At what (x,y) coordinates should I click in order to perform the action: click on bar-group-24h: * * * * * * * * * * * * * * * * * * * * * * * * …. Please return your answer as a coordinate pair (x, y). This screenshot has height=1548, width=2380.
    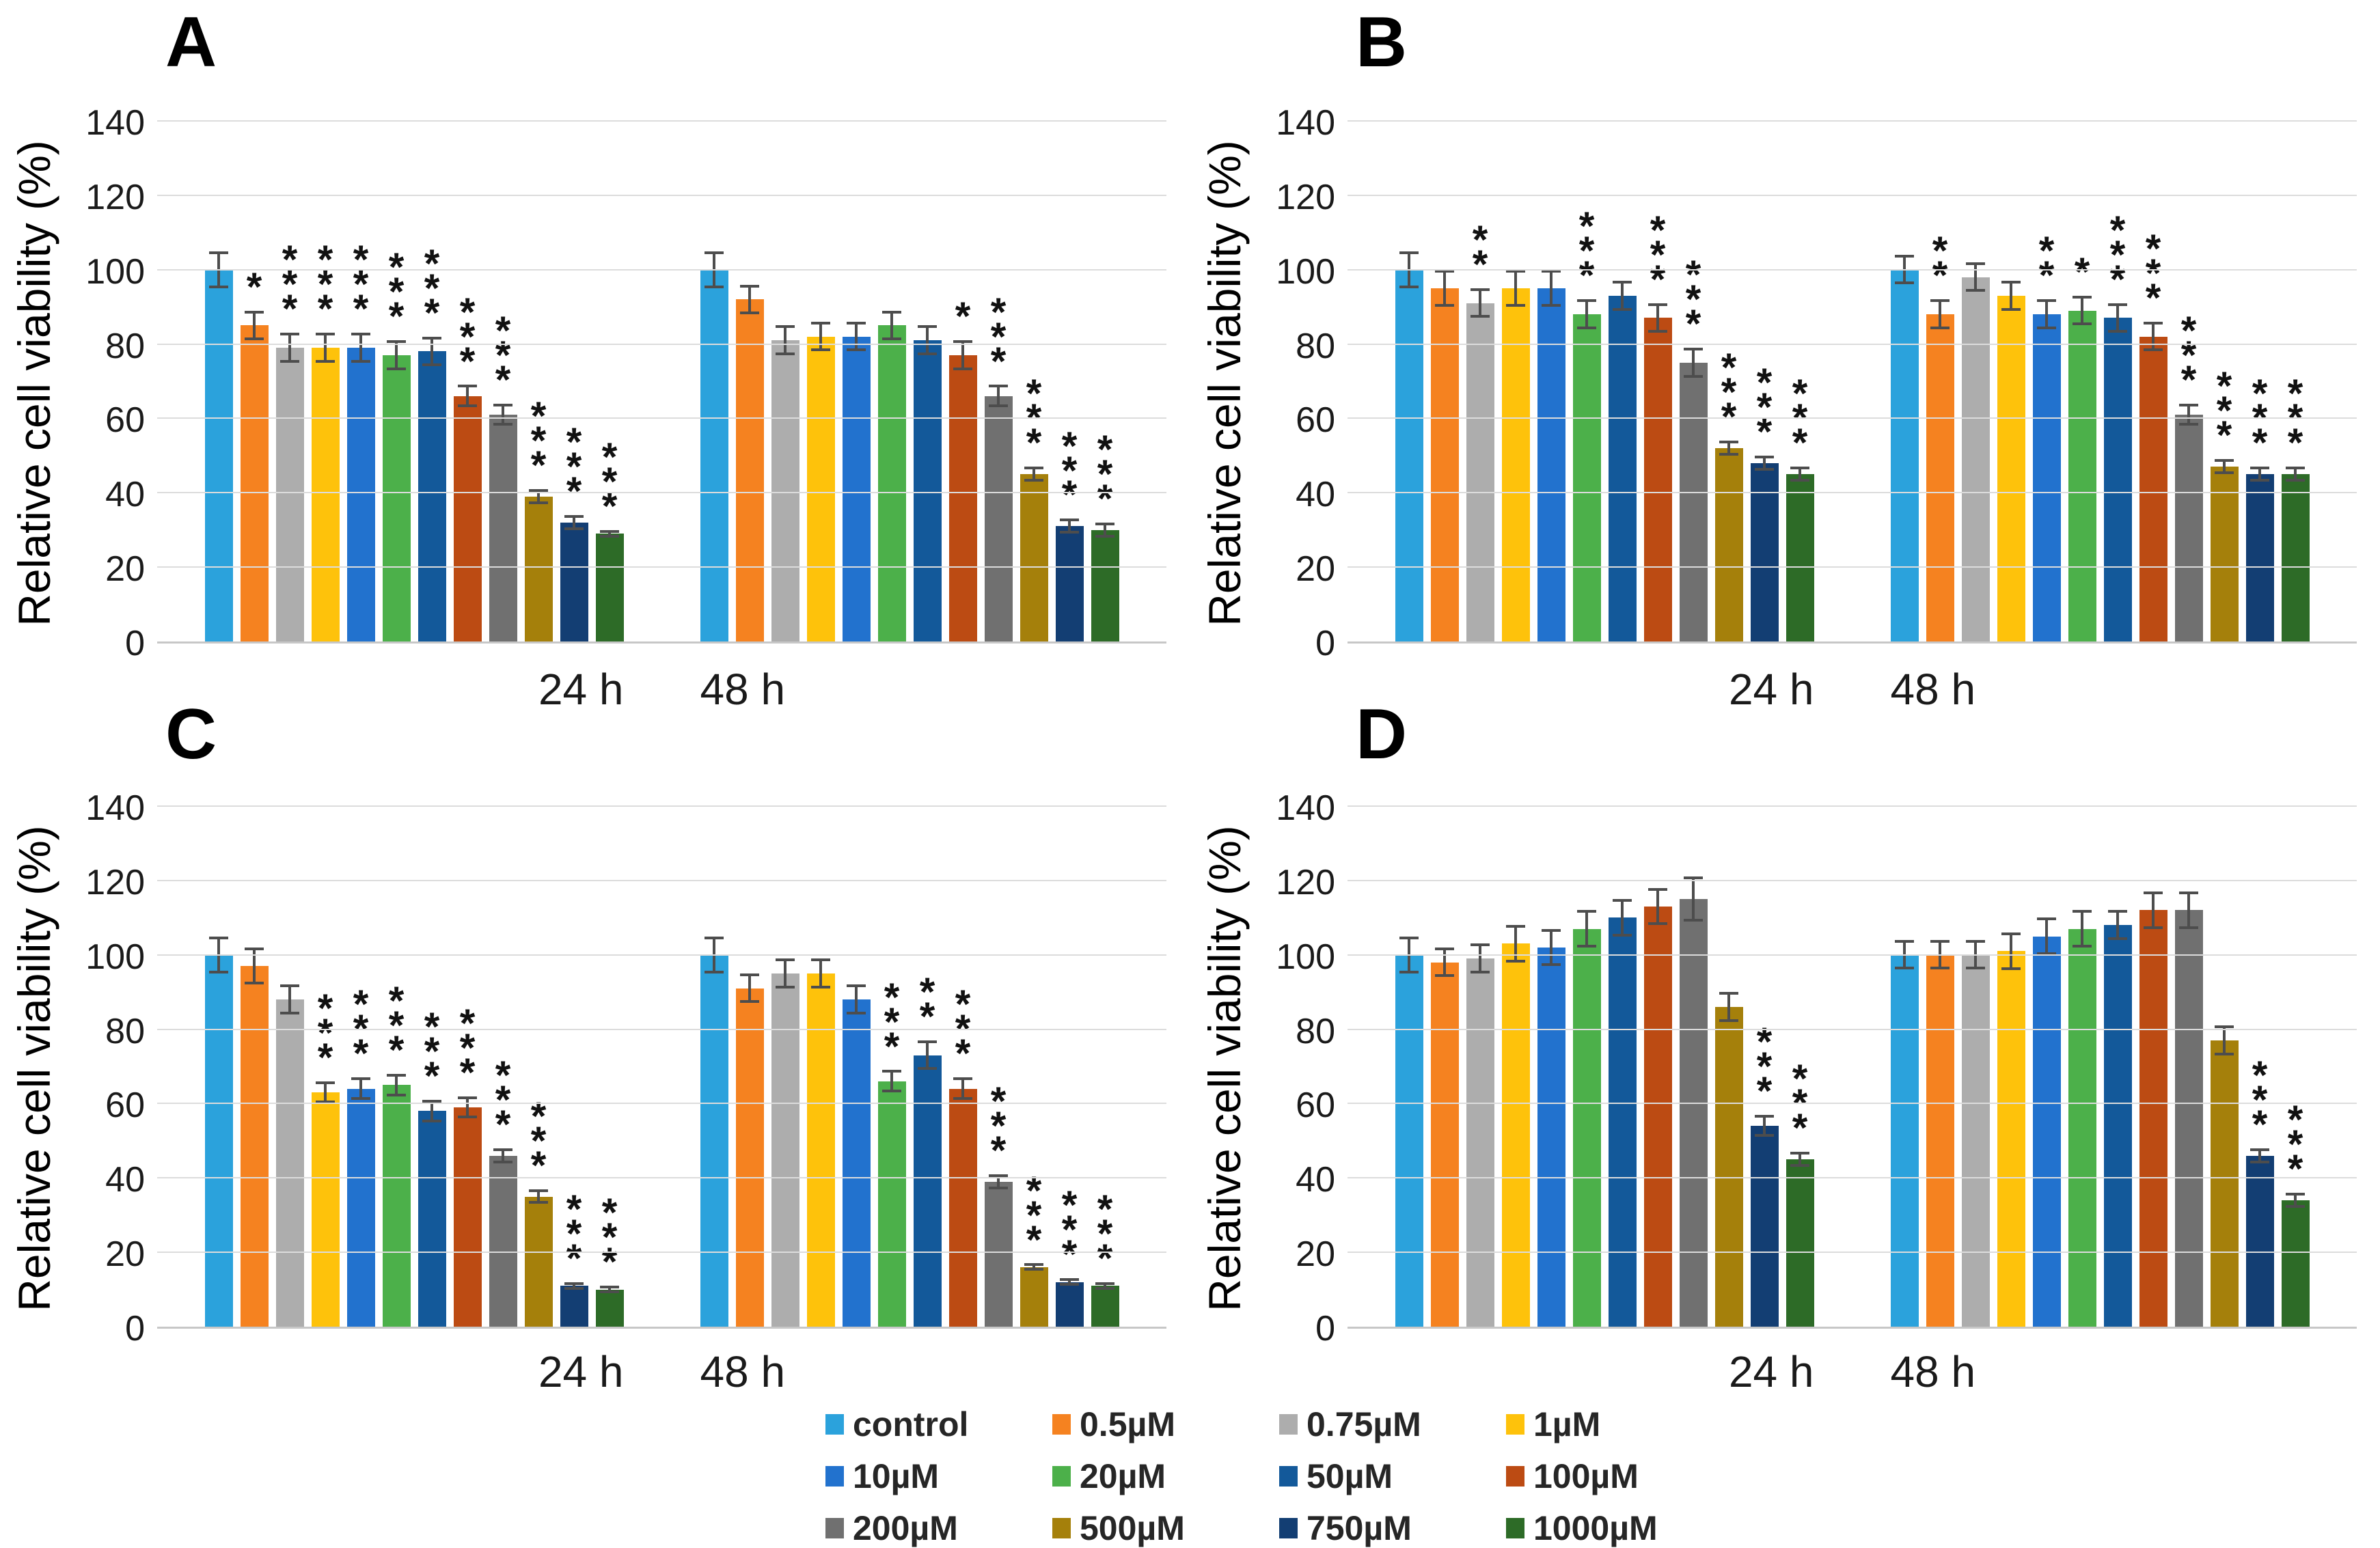
    Looking at the image, I should click on (414, 440).